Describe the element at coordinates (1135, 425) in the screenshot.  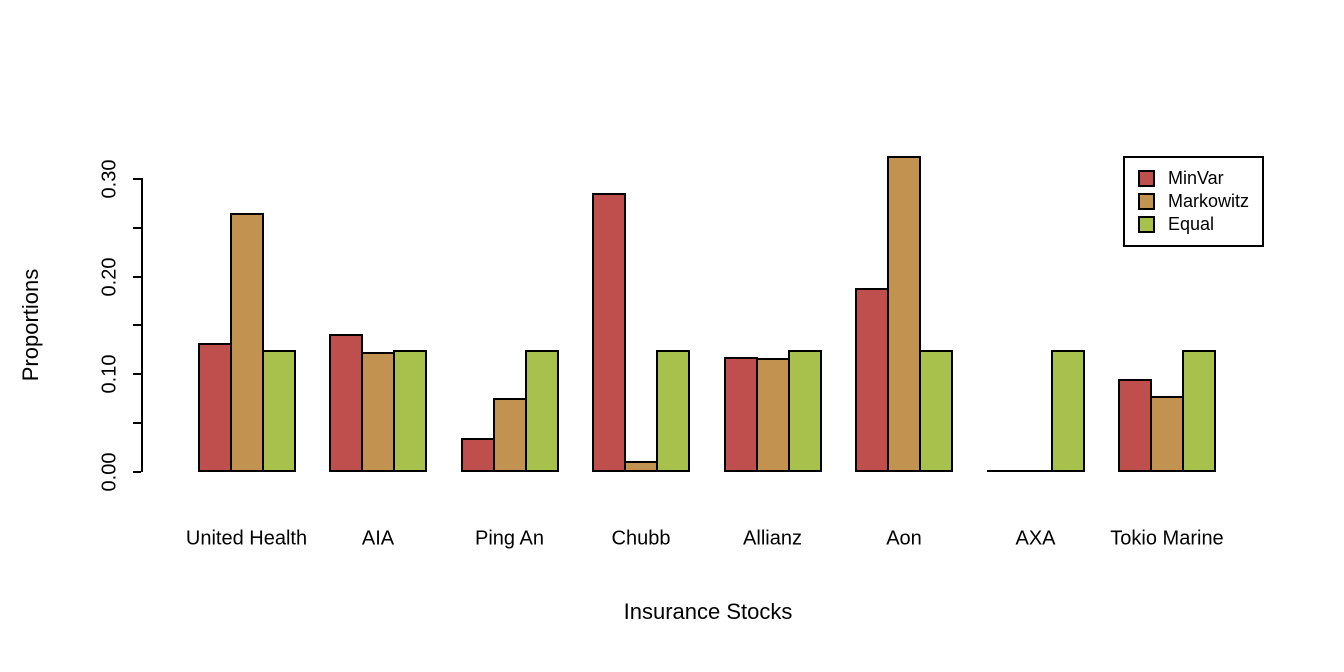
I see `bar-minvar-tokio-marine` at that location.